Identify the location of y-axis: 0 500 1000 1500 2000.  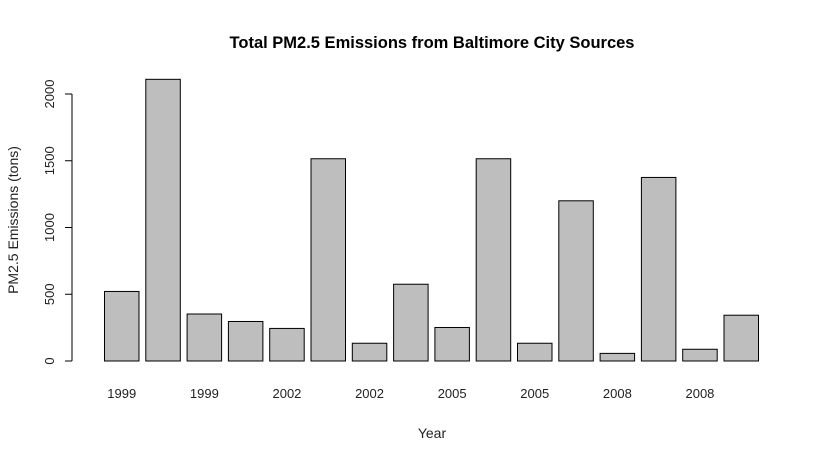
(57, 222).